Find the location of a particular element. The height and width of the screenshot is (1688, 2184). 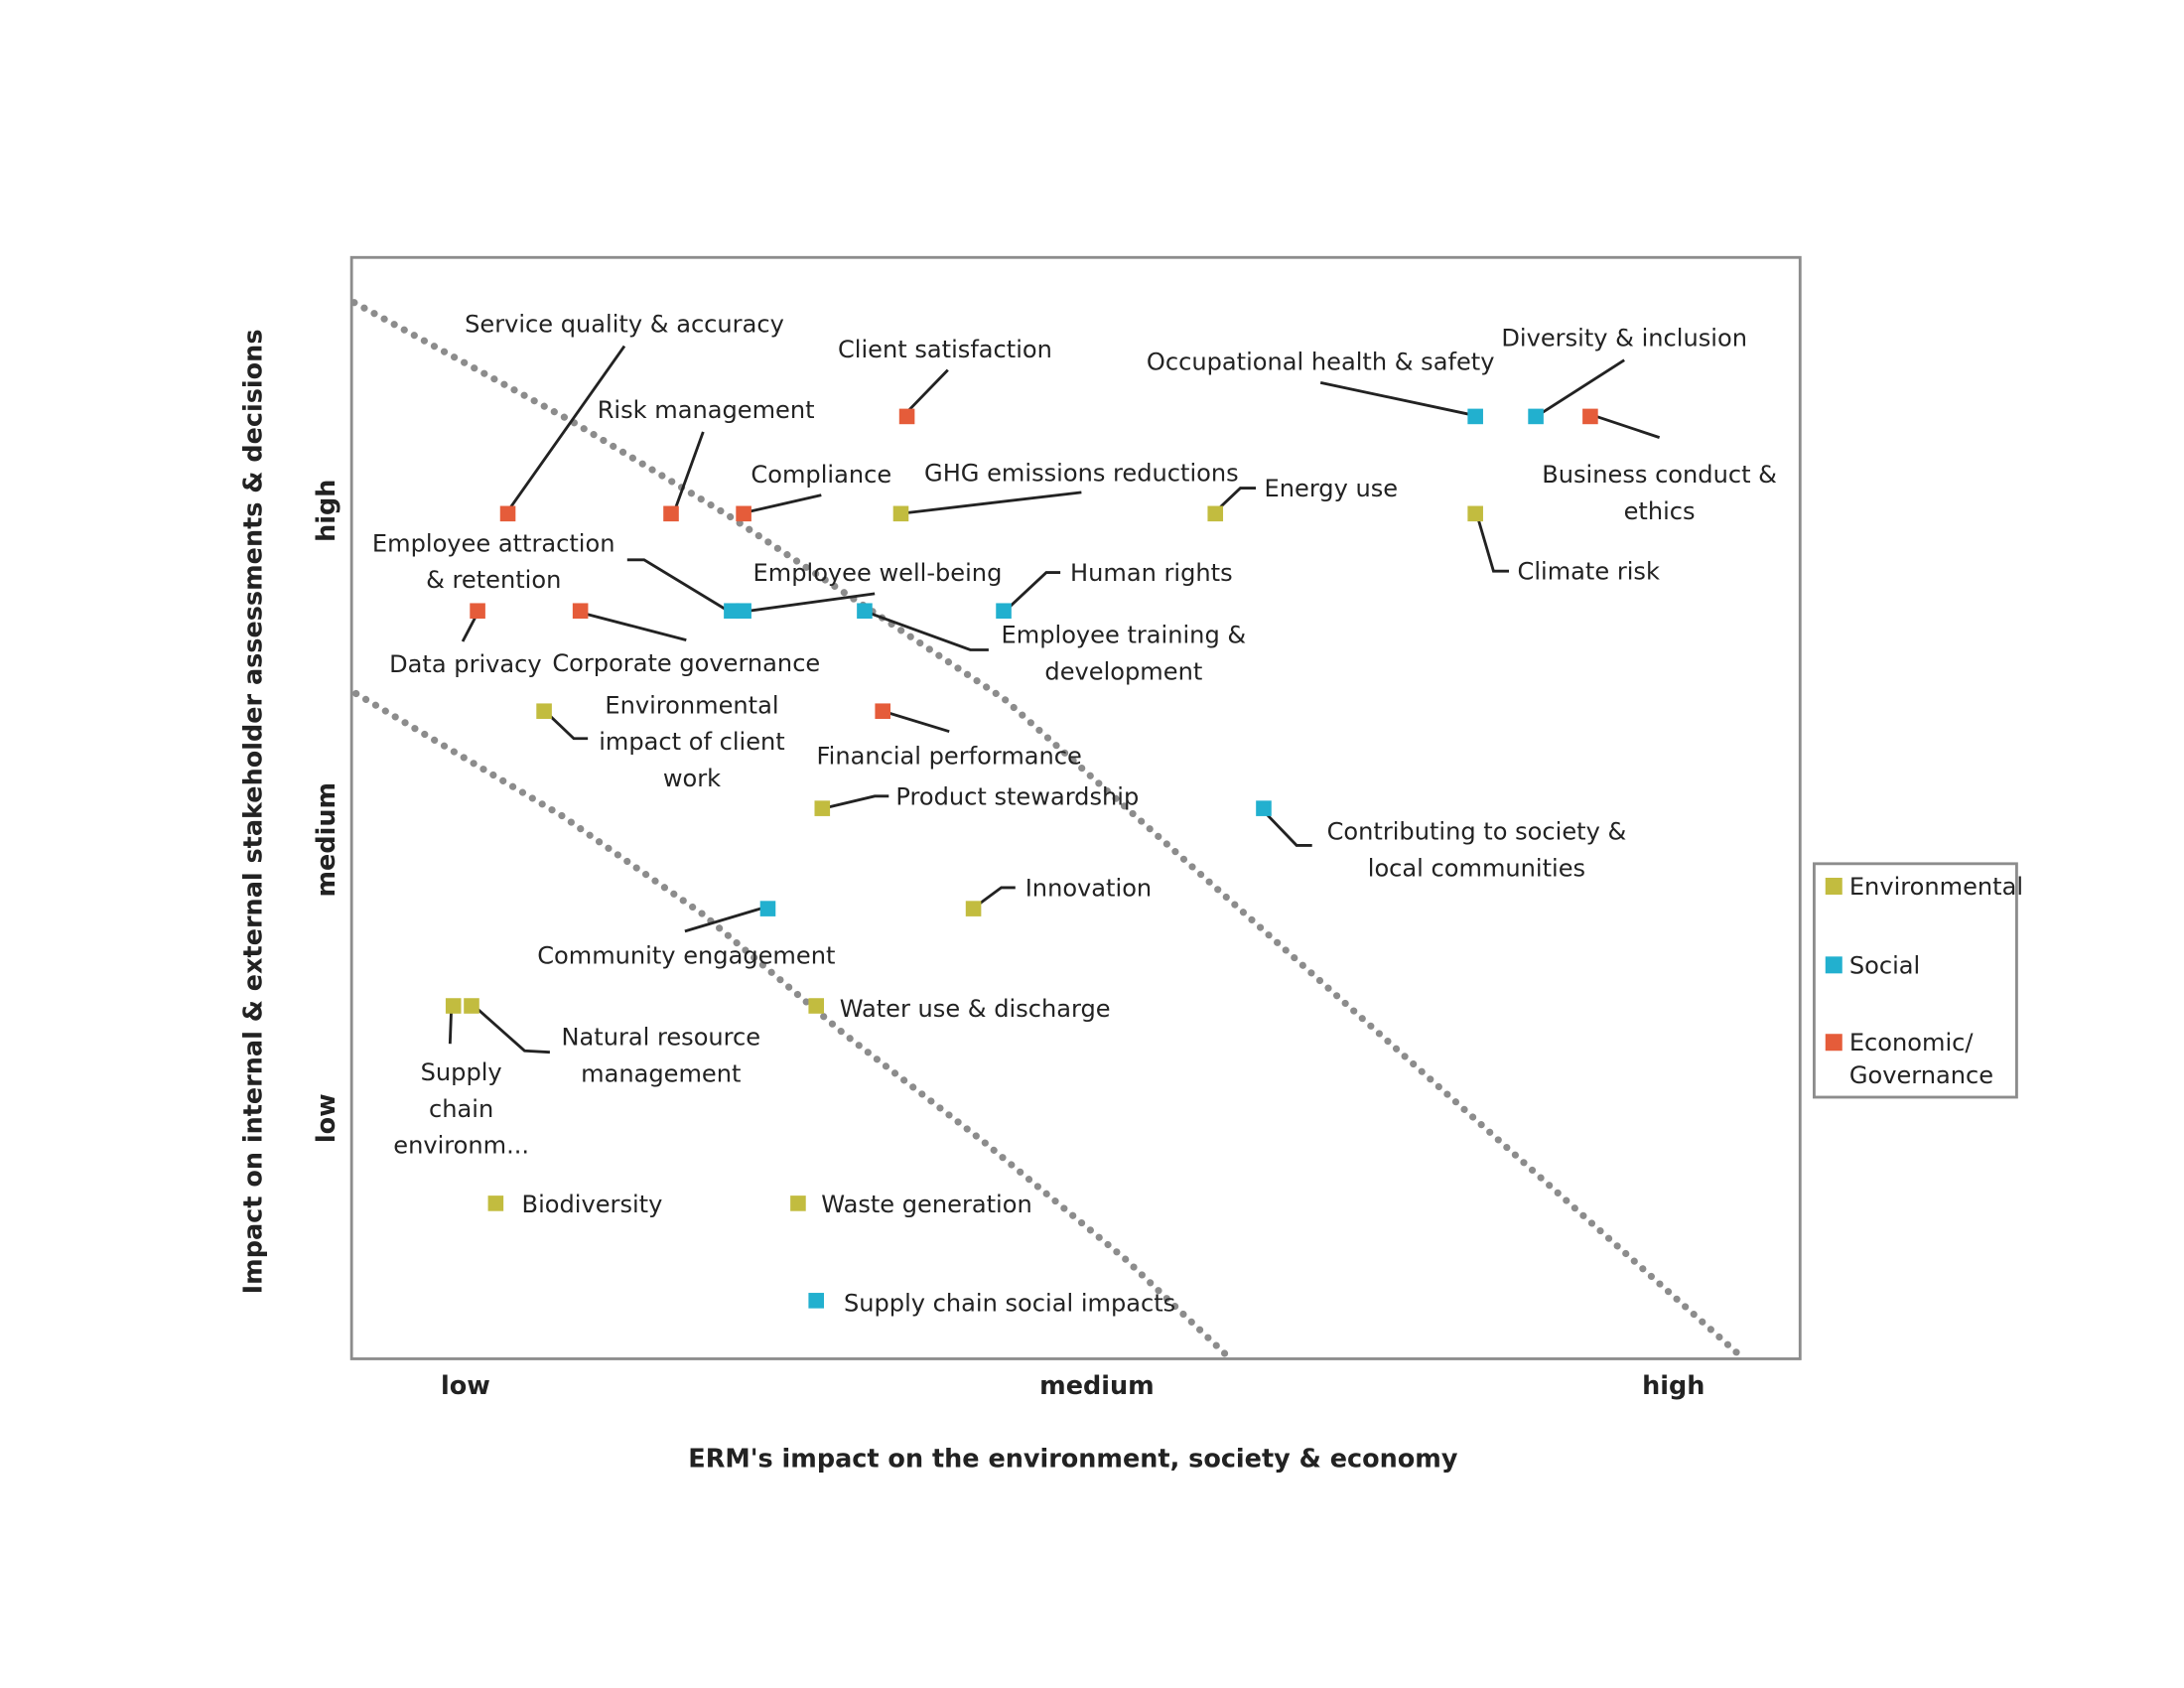

label-line: Employee well-being is located at coordinates (878, 573).